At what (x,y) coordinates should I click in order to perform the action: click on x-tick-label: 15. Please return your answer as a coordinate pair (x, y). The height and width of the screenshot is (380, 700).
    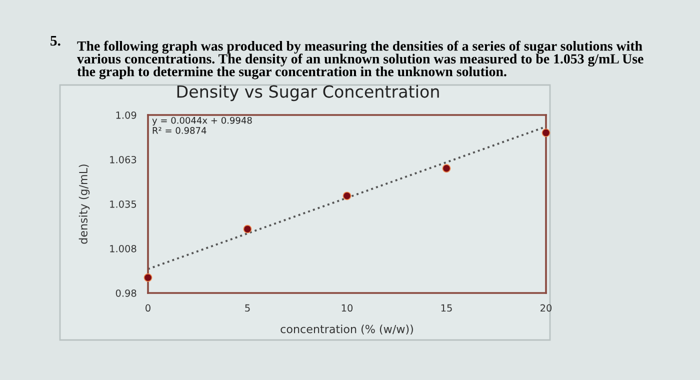
    Looking at the image, I should click on (446, 308).